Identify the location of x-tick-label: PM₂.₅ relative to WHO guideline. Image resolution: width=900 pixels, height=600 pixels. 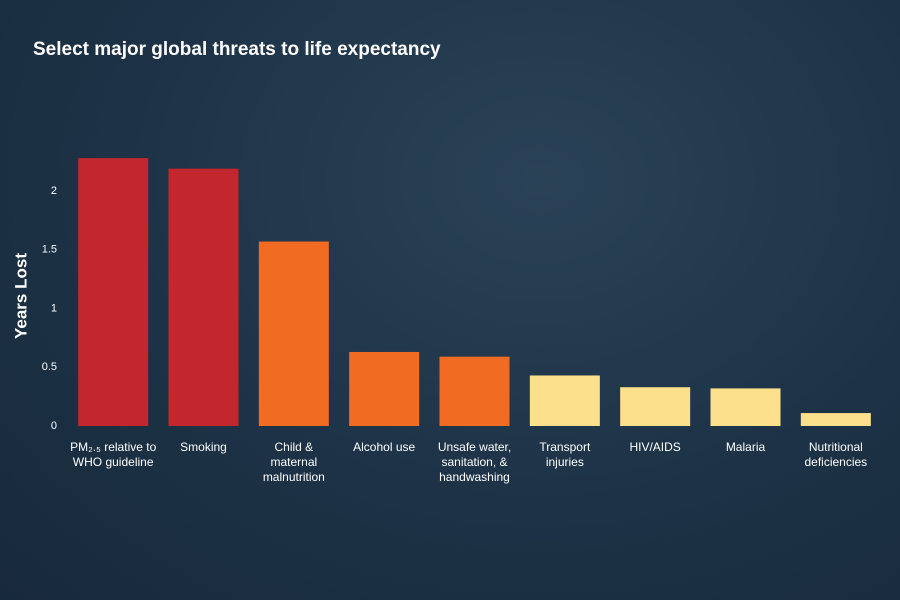
(113, 454).